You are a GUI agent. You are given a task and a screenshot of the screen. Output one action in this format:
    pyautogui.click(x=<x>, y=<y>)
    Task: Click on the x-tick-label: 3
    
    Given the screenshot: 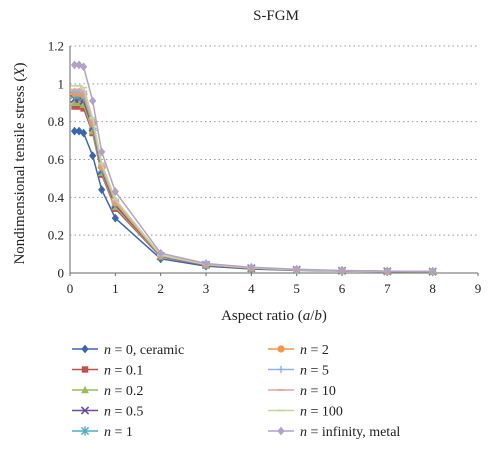 What is the action you would take?
    pyautogui.click(x=206, y=288)
    